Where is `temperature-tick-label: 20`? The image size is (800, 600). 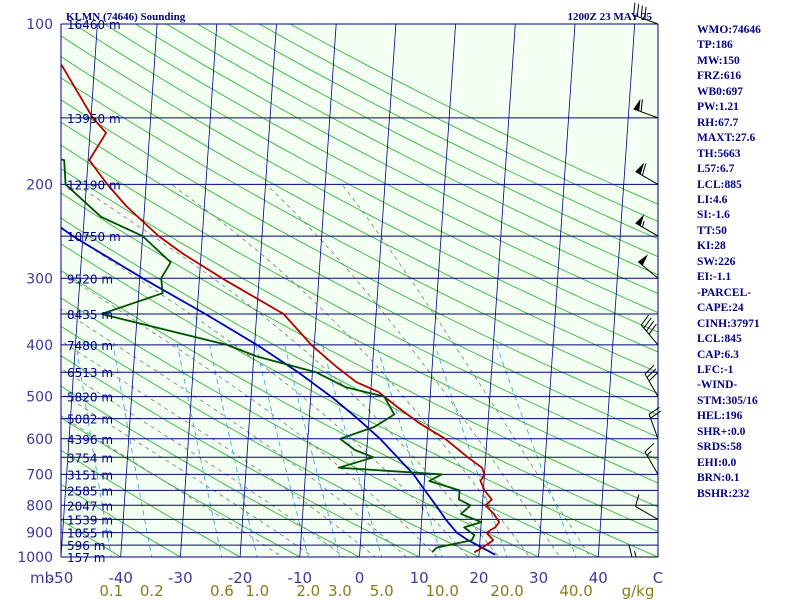
temperature-tick-label: 20 is located at coordinates (478, 578).